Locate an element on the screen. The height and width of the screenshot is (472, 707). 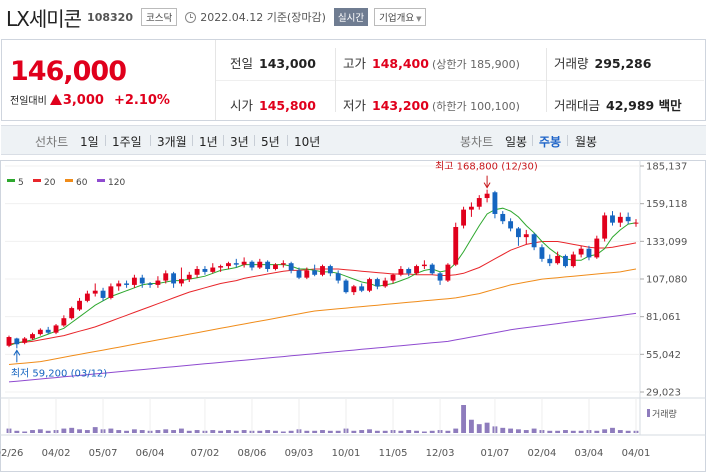
line-chart-label: 선차트 is located at coordinates (52, 142).